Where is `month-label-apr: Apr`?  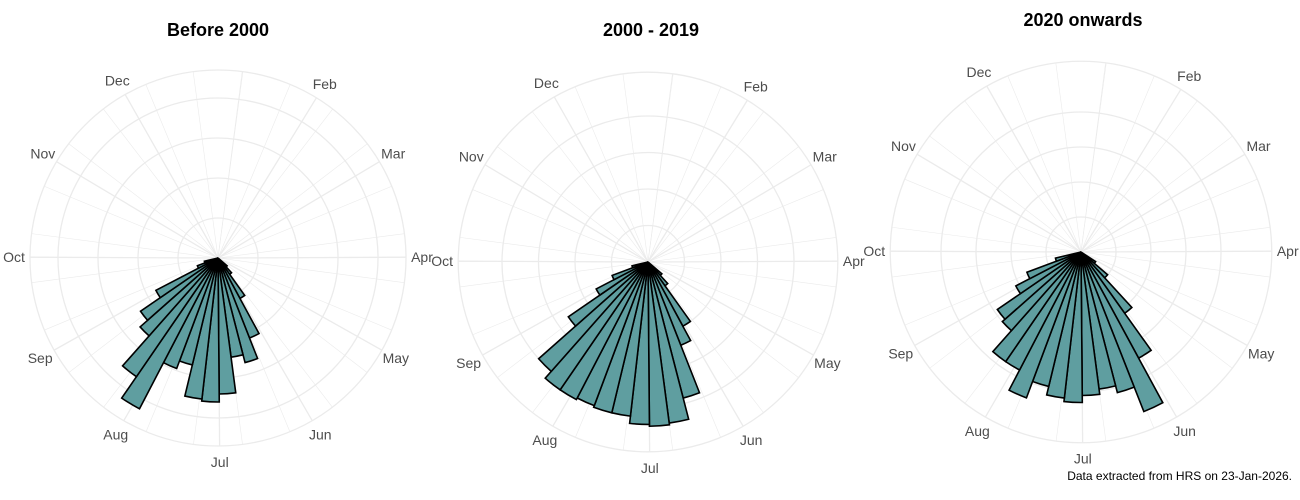
month-label-apr: Apr is located at coordinates (422, 257).